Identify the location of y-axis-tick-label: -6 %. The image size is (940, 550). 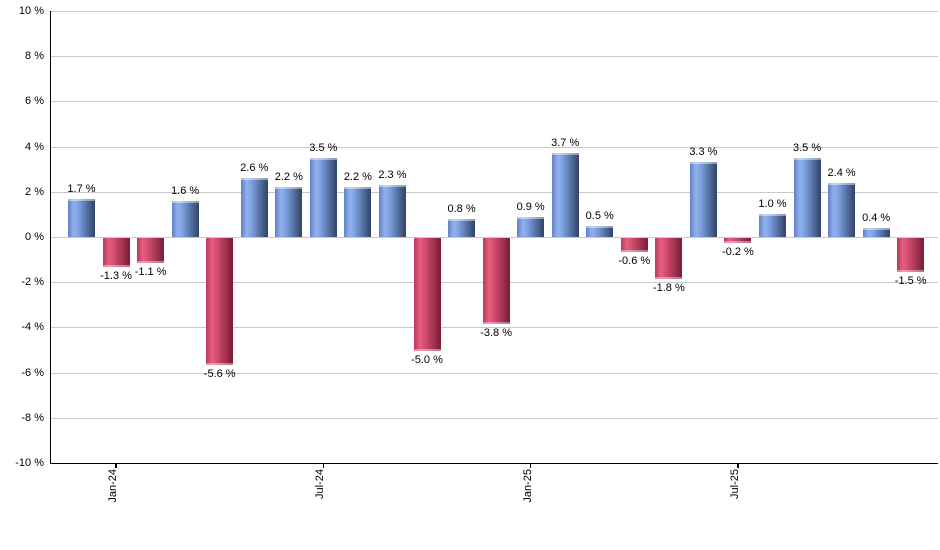
(32, 372).